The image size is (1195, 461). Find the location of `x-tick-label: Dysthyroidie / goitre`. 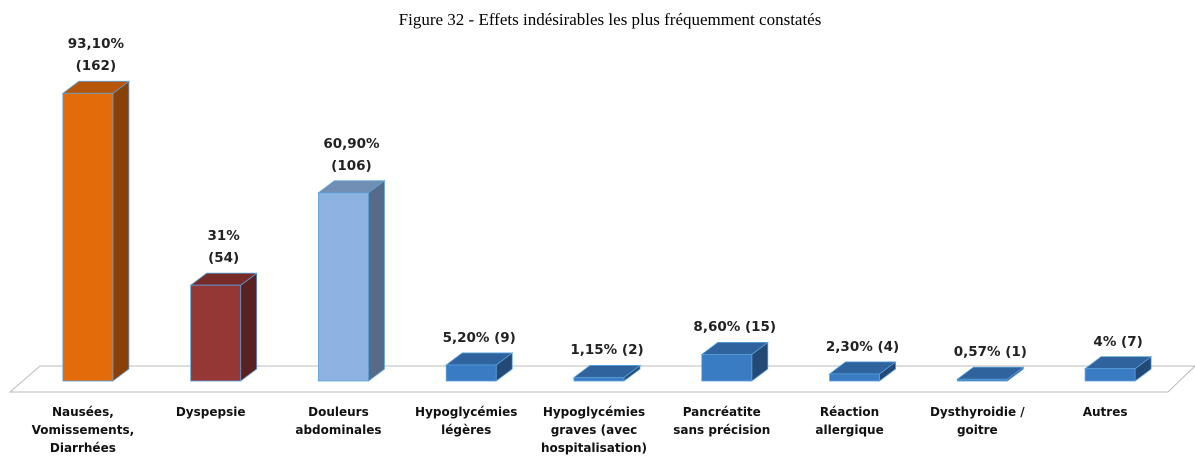

x-tick-label: Dysthyroidie / goitre is located at coordinates (977, 421).